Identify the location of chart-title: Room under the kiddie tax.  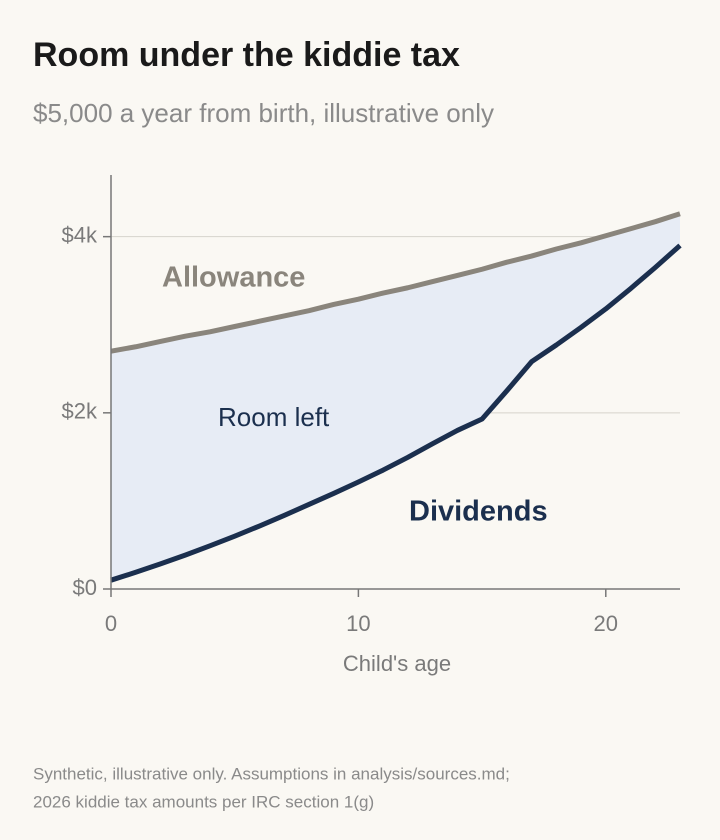
(246, 55).